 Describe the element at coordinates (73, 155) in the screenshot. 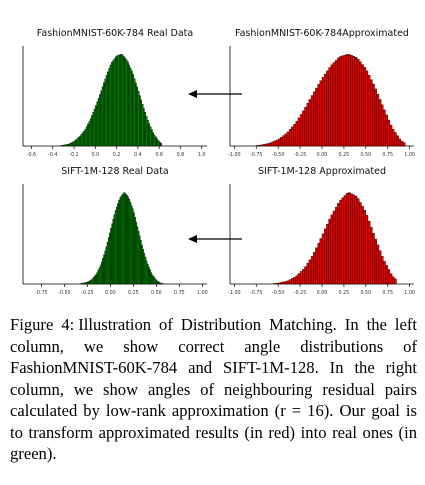

I see `x-tick-label: -0.2` at that location.